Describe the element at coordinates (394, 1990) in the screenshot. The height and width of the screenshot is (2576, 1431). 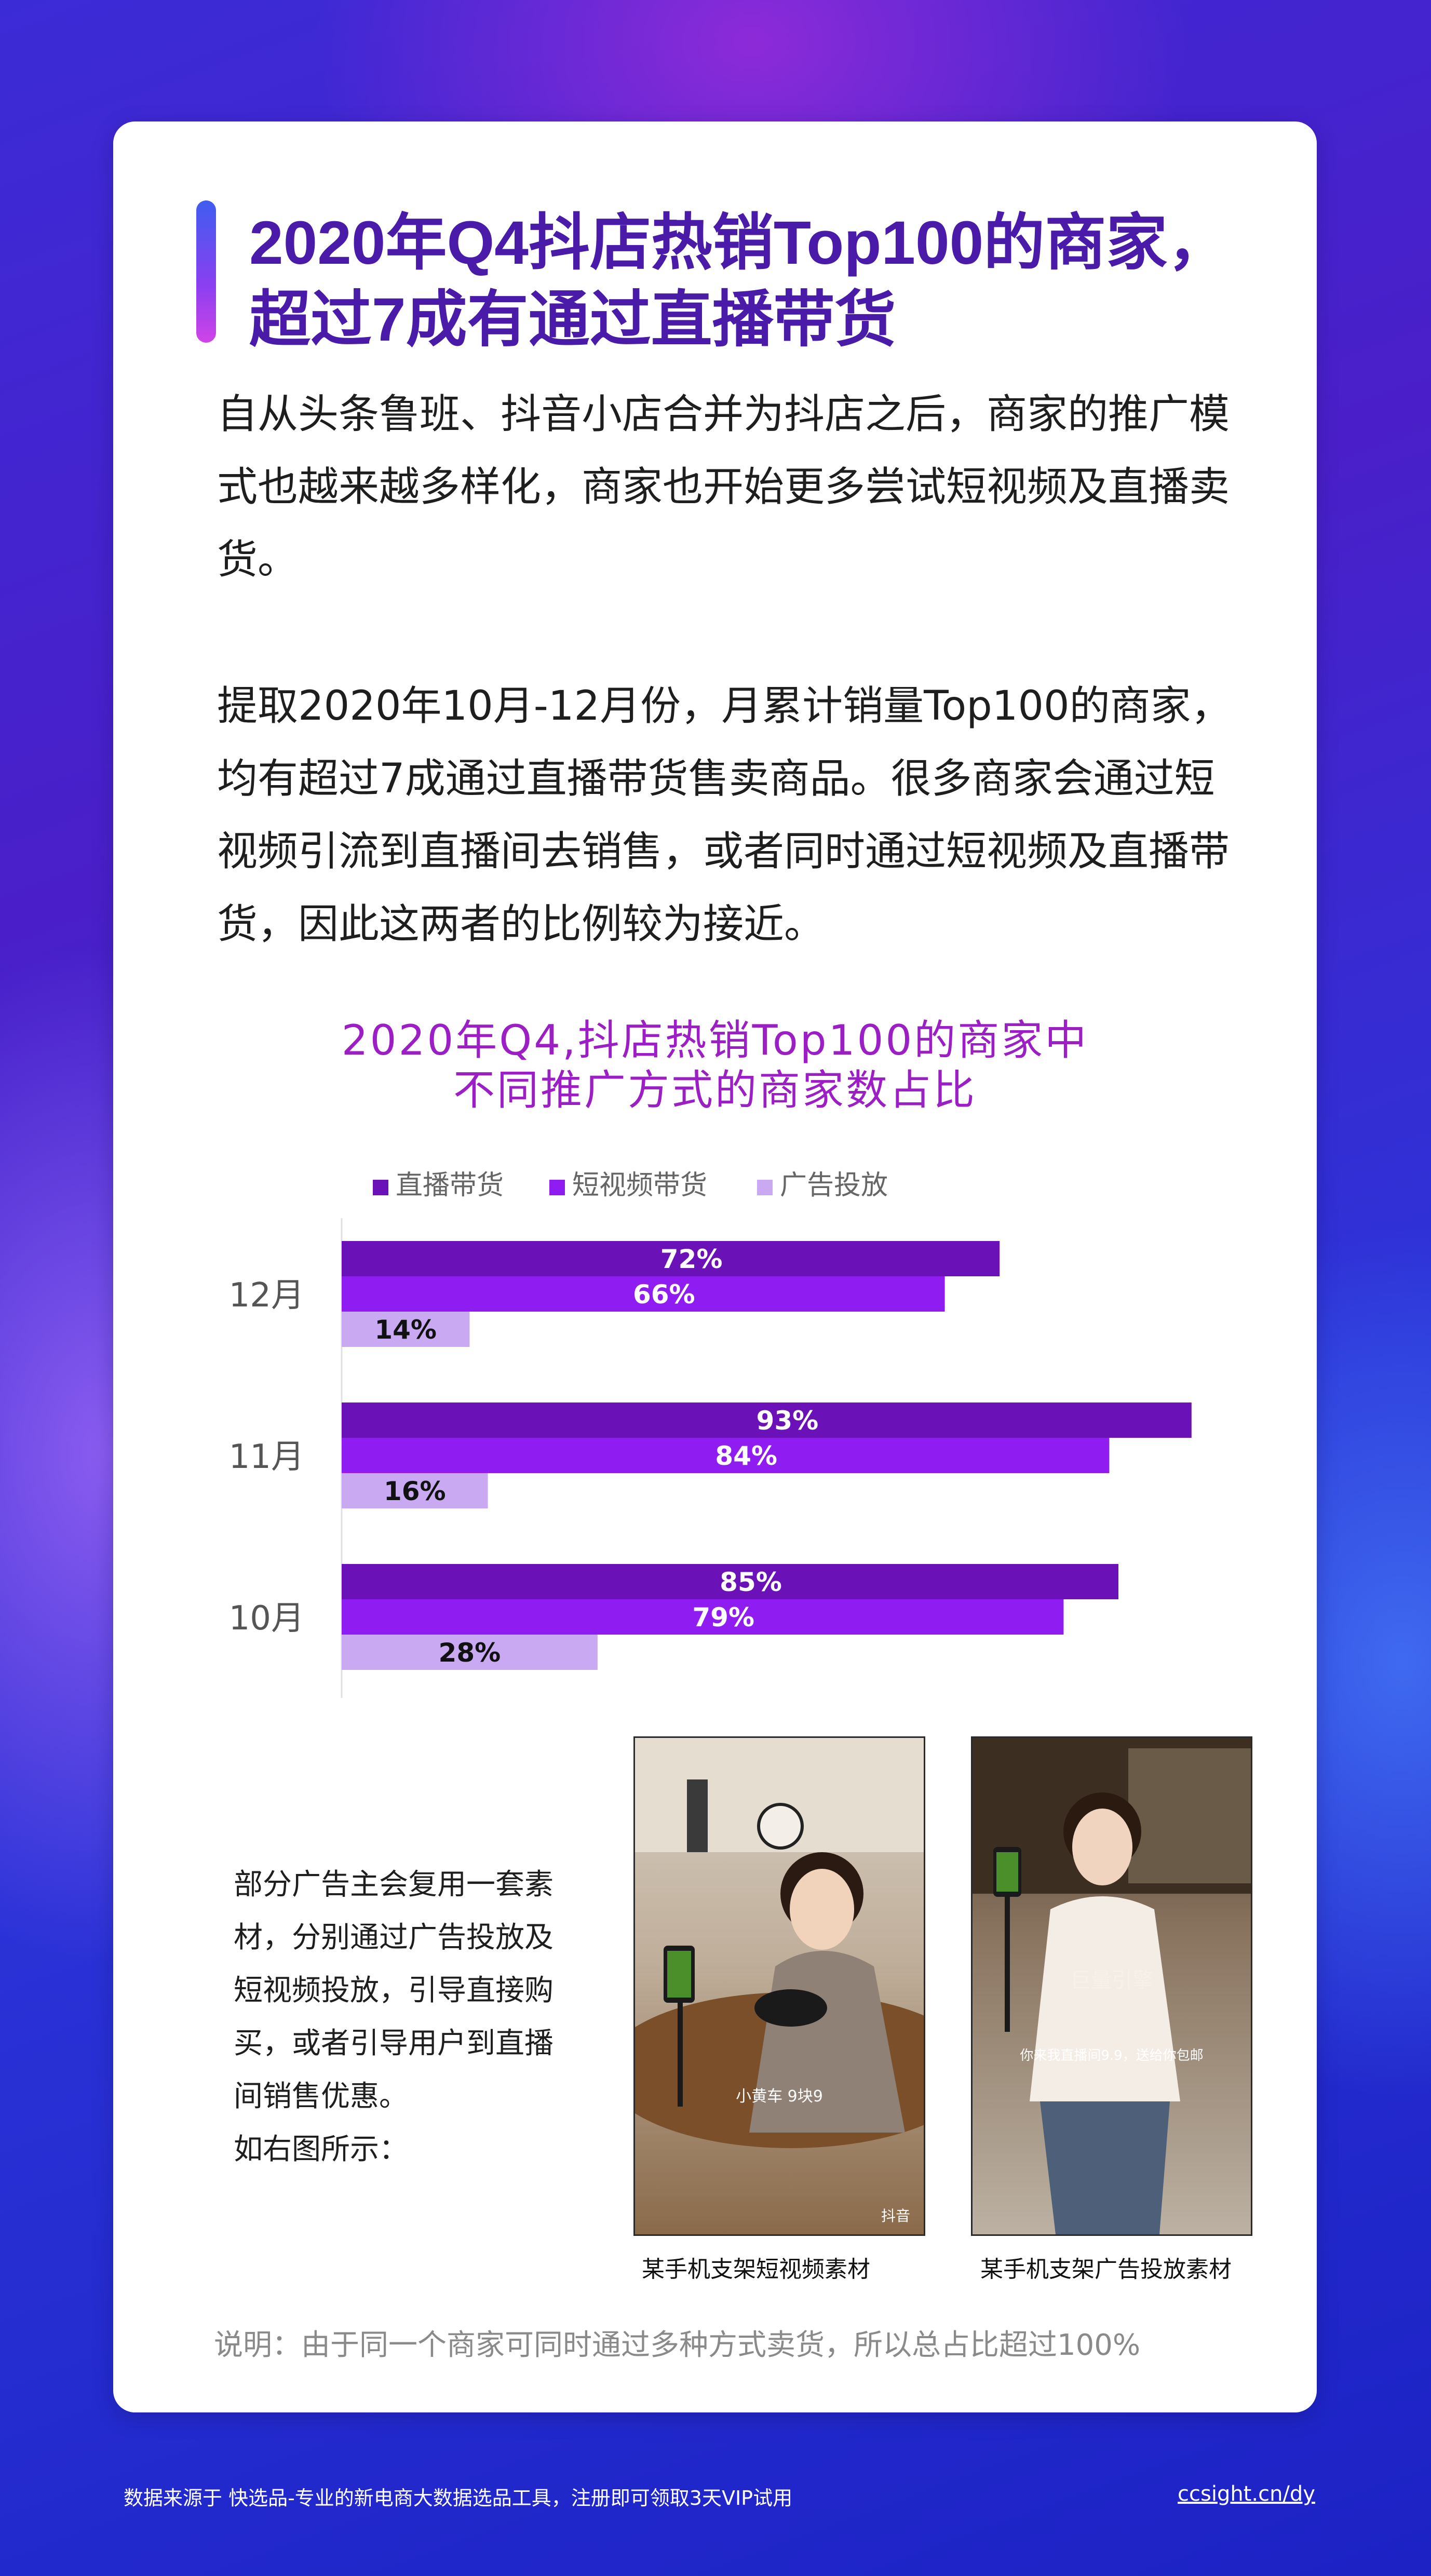
I see `side-note-line: 短视频投放，引导直接购` at that location.